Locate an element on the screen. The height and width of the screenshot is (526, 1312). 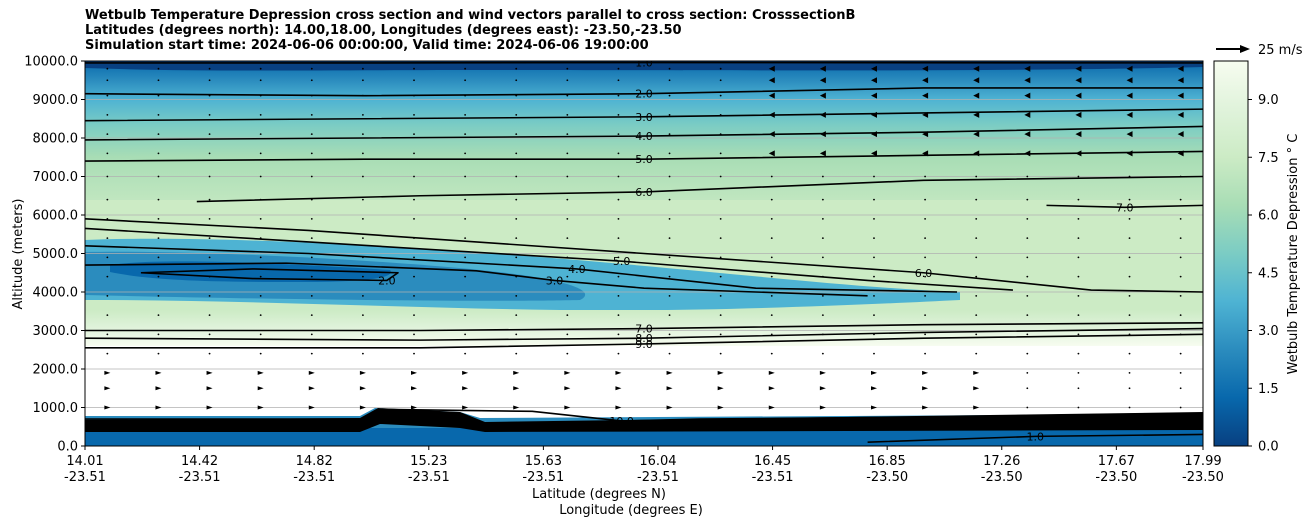
x-axis-label-latitude: Latitude (degrees N) is located at coordinates (599, 494).